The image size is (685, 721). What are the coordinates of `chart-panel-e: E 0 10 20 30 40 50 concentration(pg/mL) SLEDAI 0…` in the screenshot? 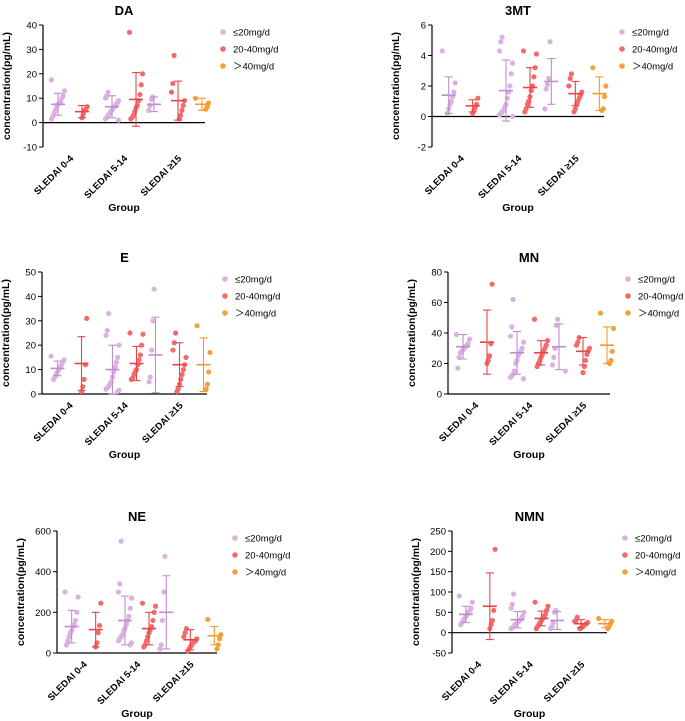 It's located at (140, 355).